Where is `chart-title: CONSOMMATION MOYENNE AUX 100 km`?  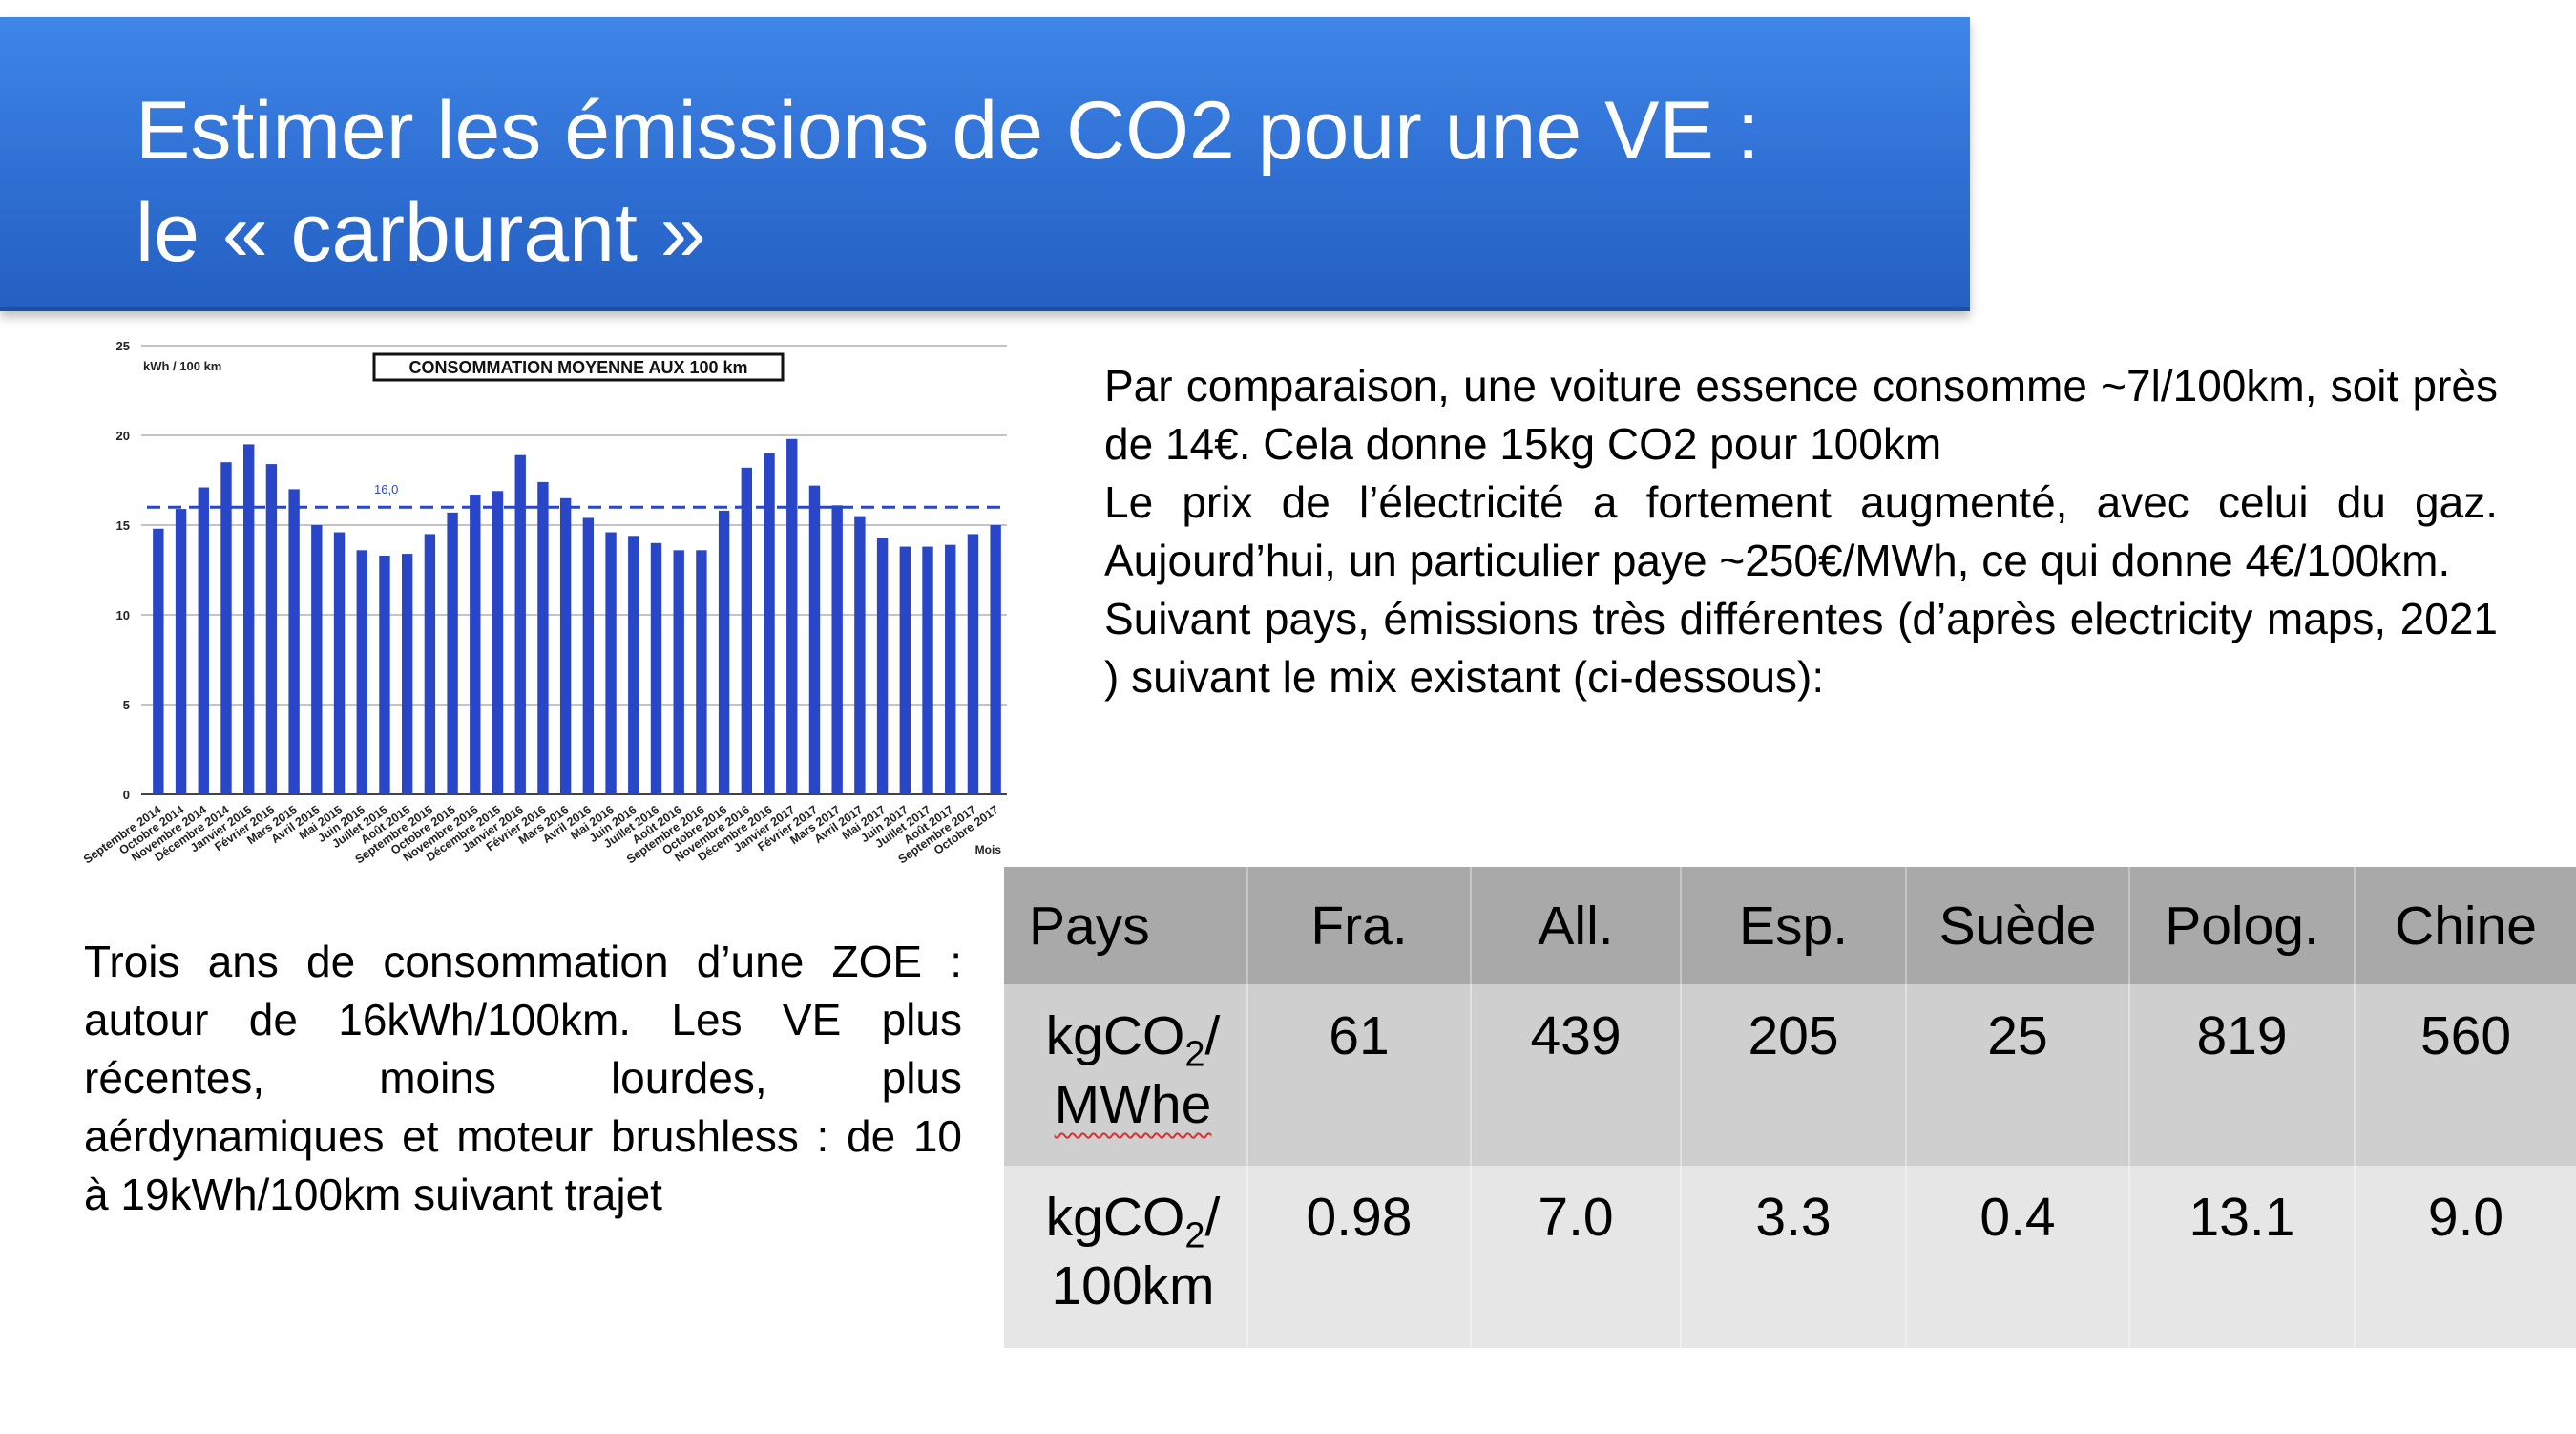
chart-title: CONSOMMATION MOYENNE AUX 100 km is located at coordinates (577, 367).